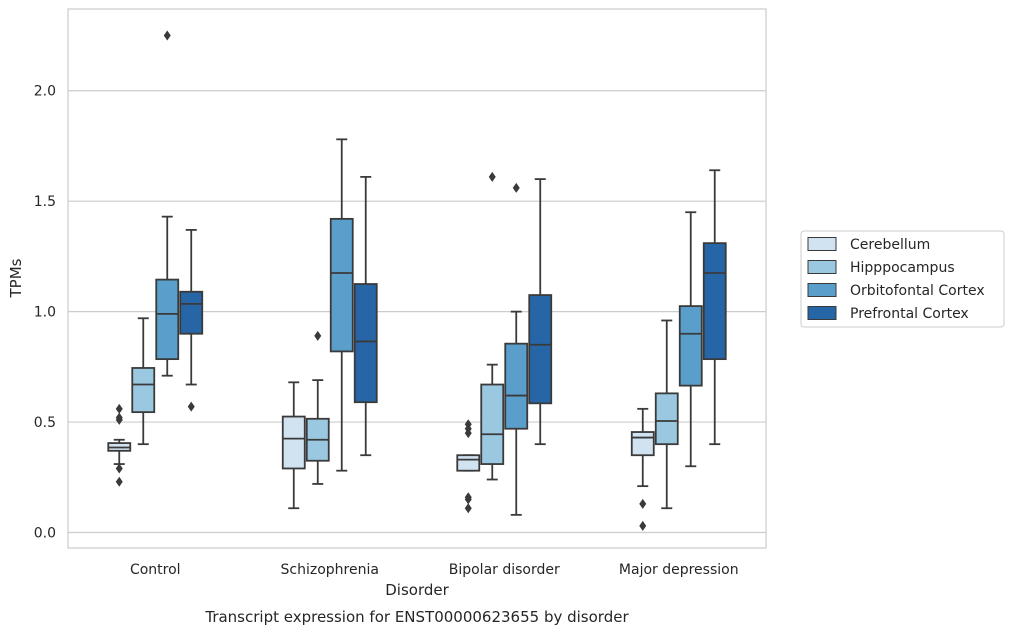 The width and height of the screenshot is (1014, 634). What do you see at coordinates (330, 570) in the screenshot?
I see `x-tick-label: Schizophrenia` at bounding box center [330, 570].